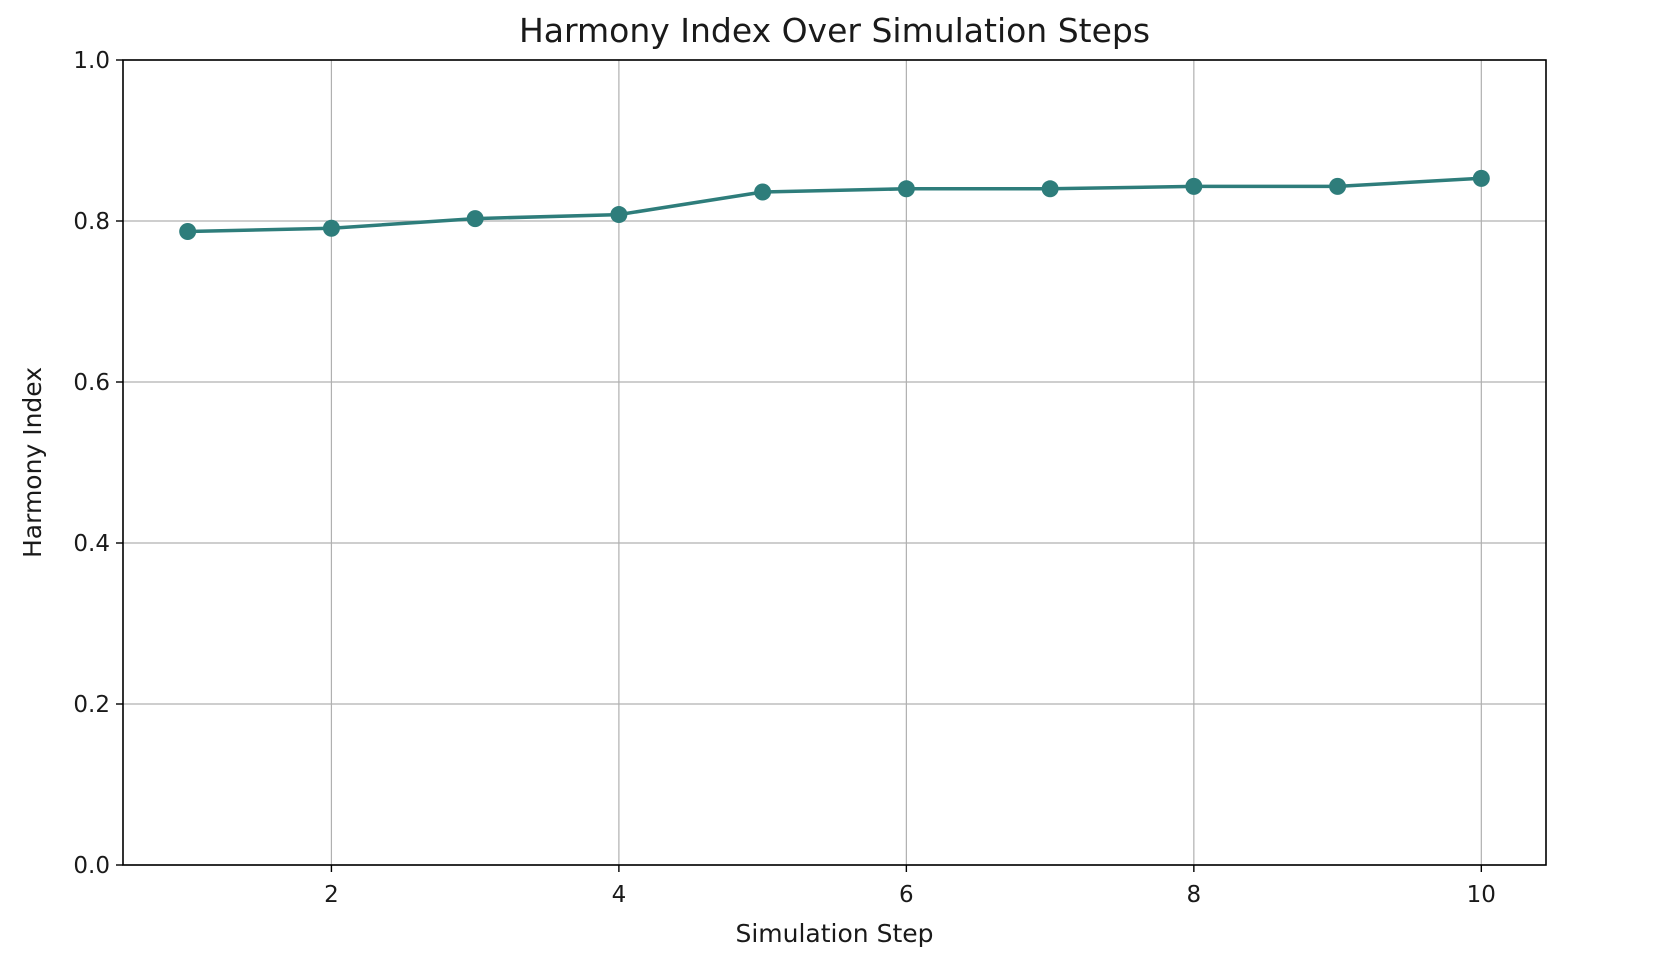 This screenshot has height=954, width=1680. What do you see at coordinates (1481, 895) in the screenshot?
I see `x-tick-label: 10` at bounding box center [1481, 895].